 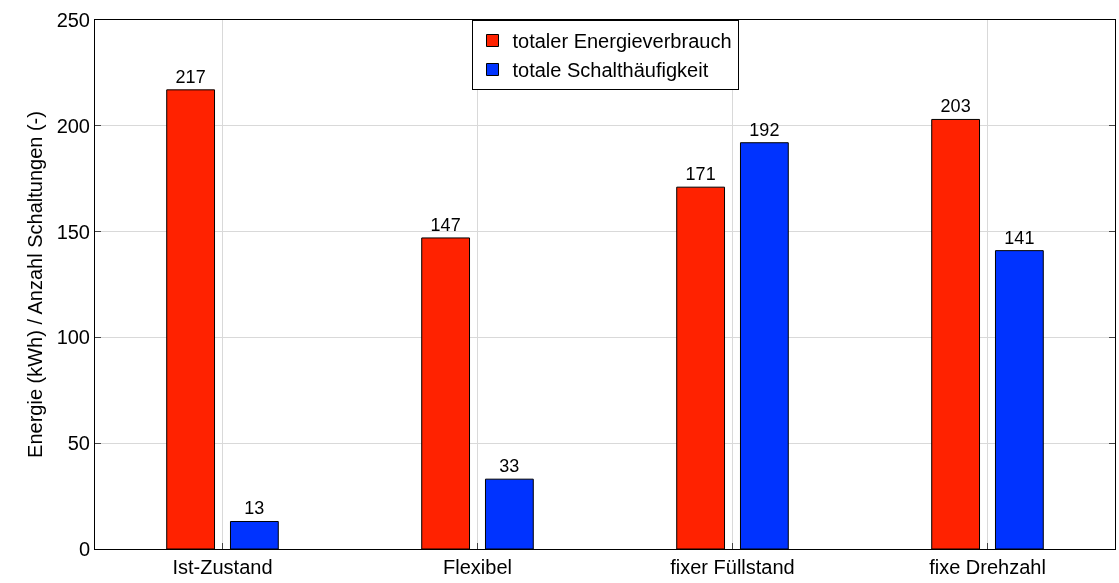 What do you see at coordinates (73, 125) in the screenshot?
I see `y-tick-label: 200` at bounding box center [73, 125].